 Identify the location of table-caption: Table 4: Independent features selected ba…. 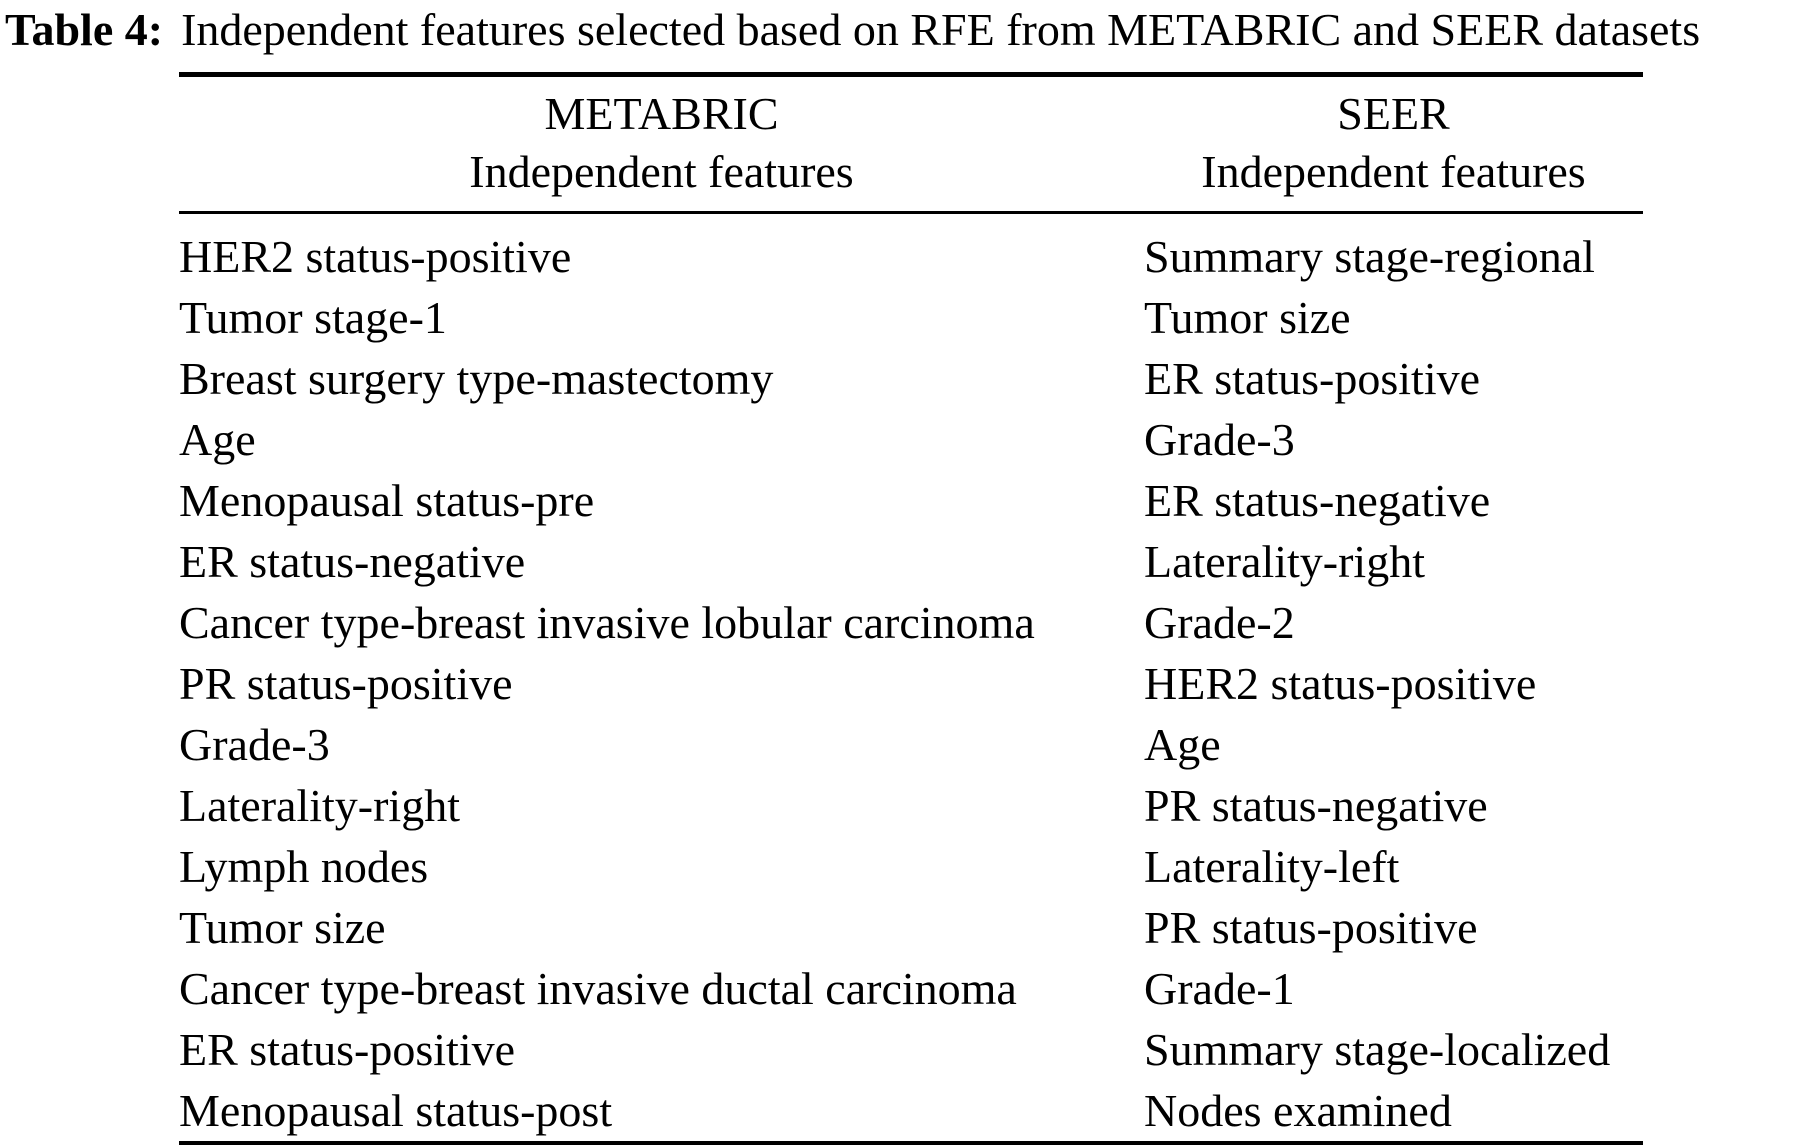
(852, 30).